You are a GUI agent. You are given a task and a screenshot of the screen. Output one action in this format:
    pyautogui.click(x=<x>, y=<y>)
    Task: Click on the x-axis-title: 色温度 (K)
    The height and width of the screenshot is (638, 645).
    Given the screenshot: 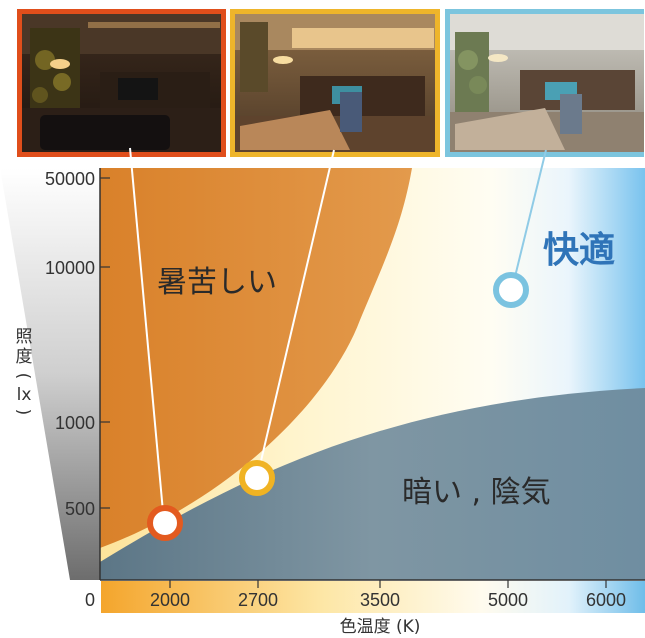 What is the action you would take?
    pyautogui.click(x=380, y=627)
    